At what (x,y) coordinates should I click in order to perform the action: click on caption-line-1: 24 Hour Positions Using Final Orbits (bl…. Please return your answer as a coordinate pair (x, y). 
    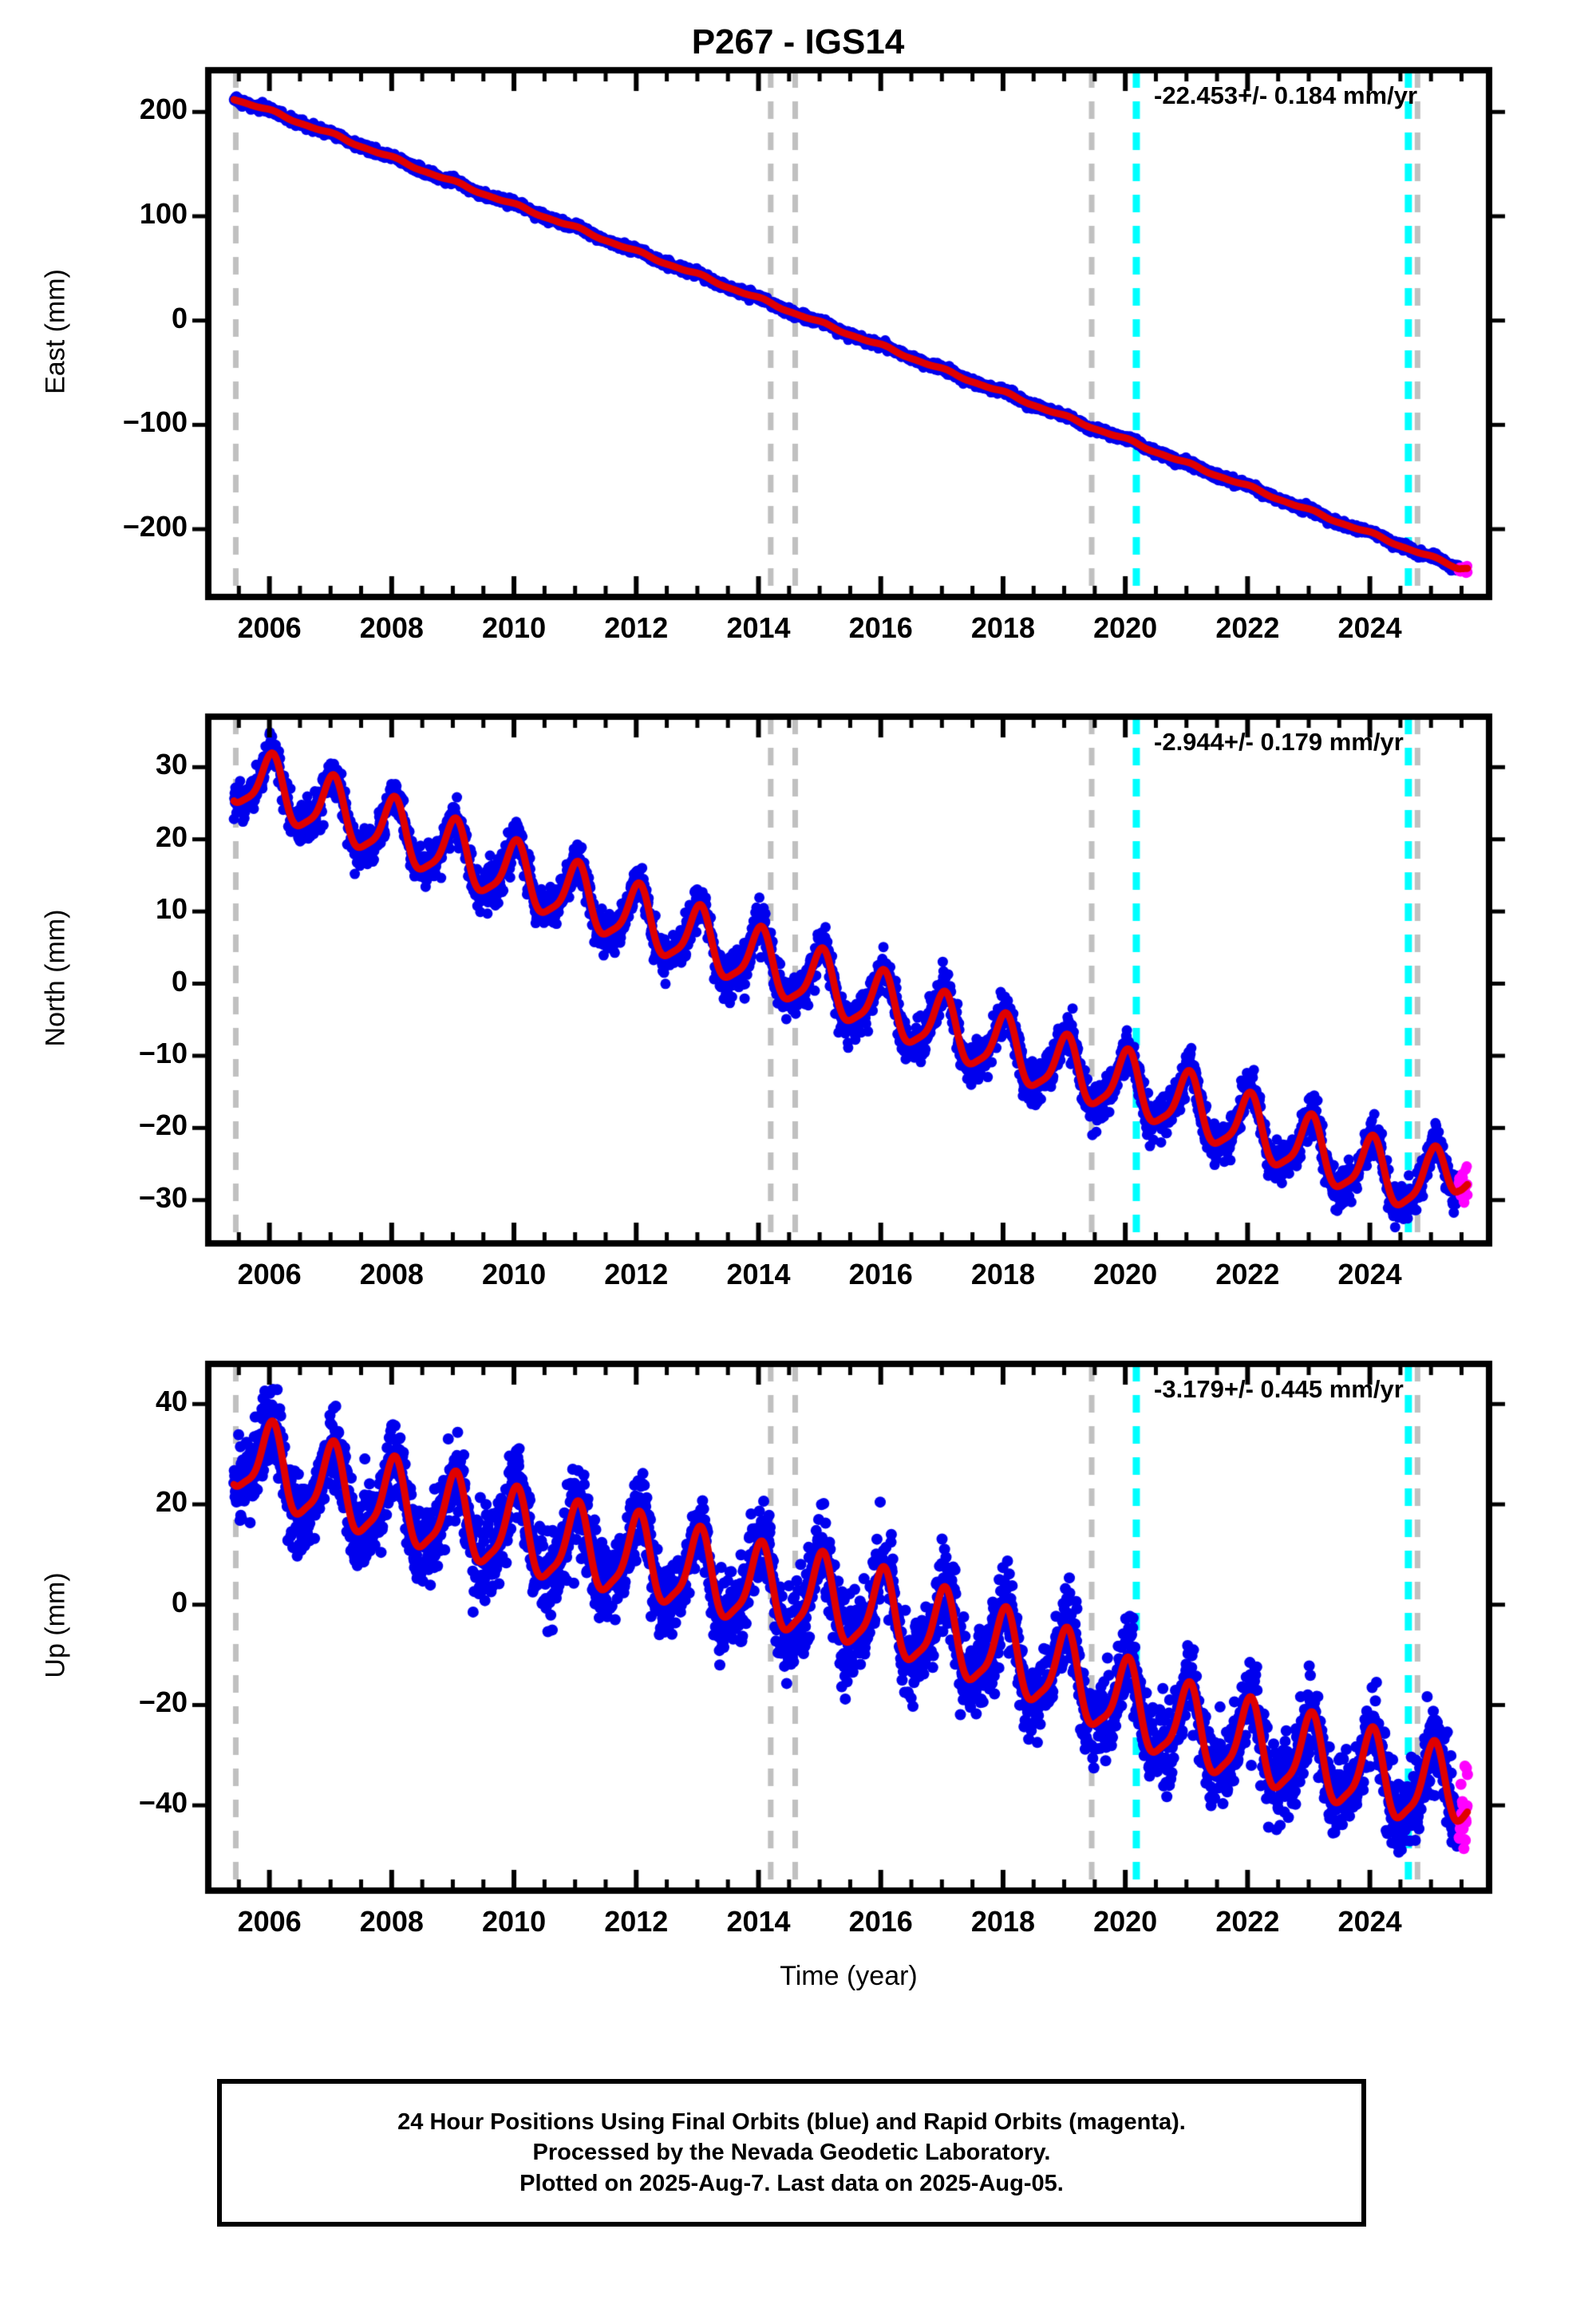
    Looking at the image, I should click on (791, 2122).